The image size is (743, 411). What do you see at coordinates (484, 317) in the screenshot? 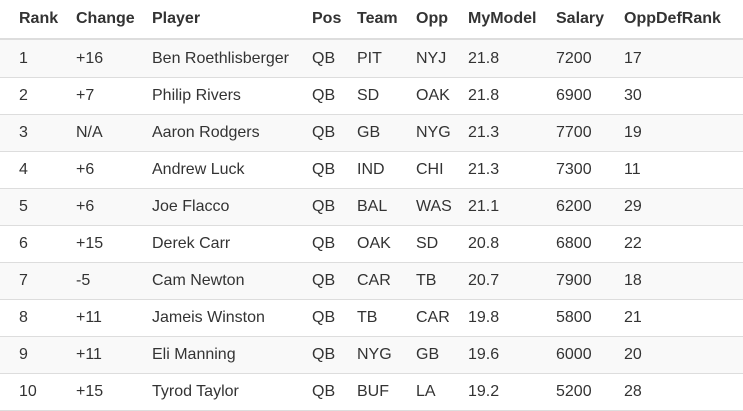
I see `cell-mymodel: 19.8` at bounding box center [484, 317].